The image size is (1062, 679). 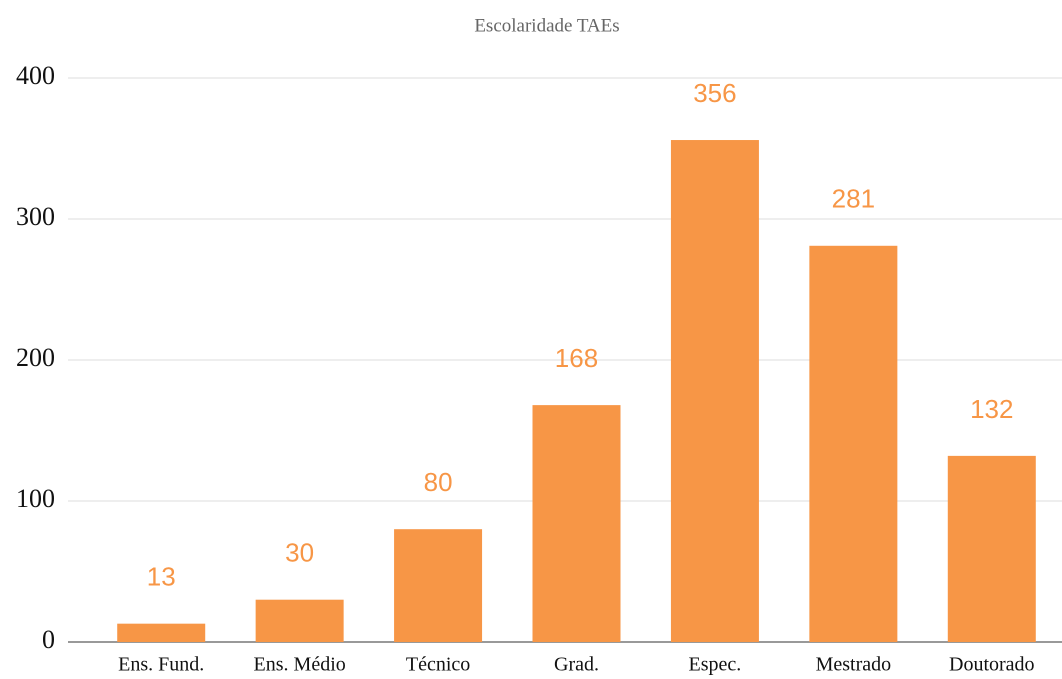 What do you see at coordinates (299, 553) in the screenshot?
I see `data-label: 30` at bounding box center [299, 553].